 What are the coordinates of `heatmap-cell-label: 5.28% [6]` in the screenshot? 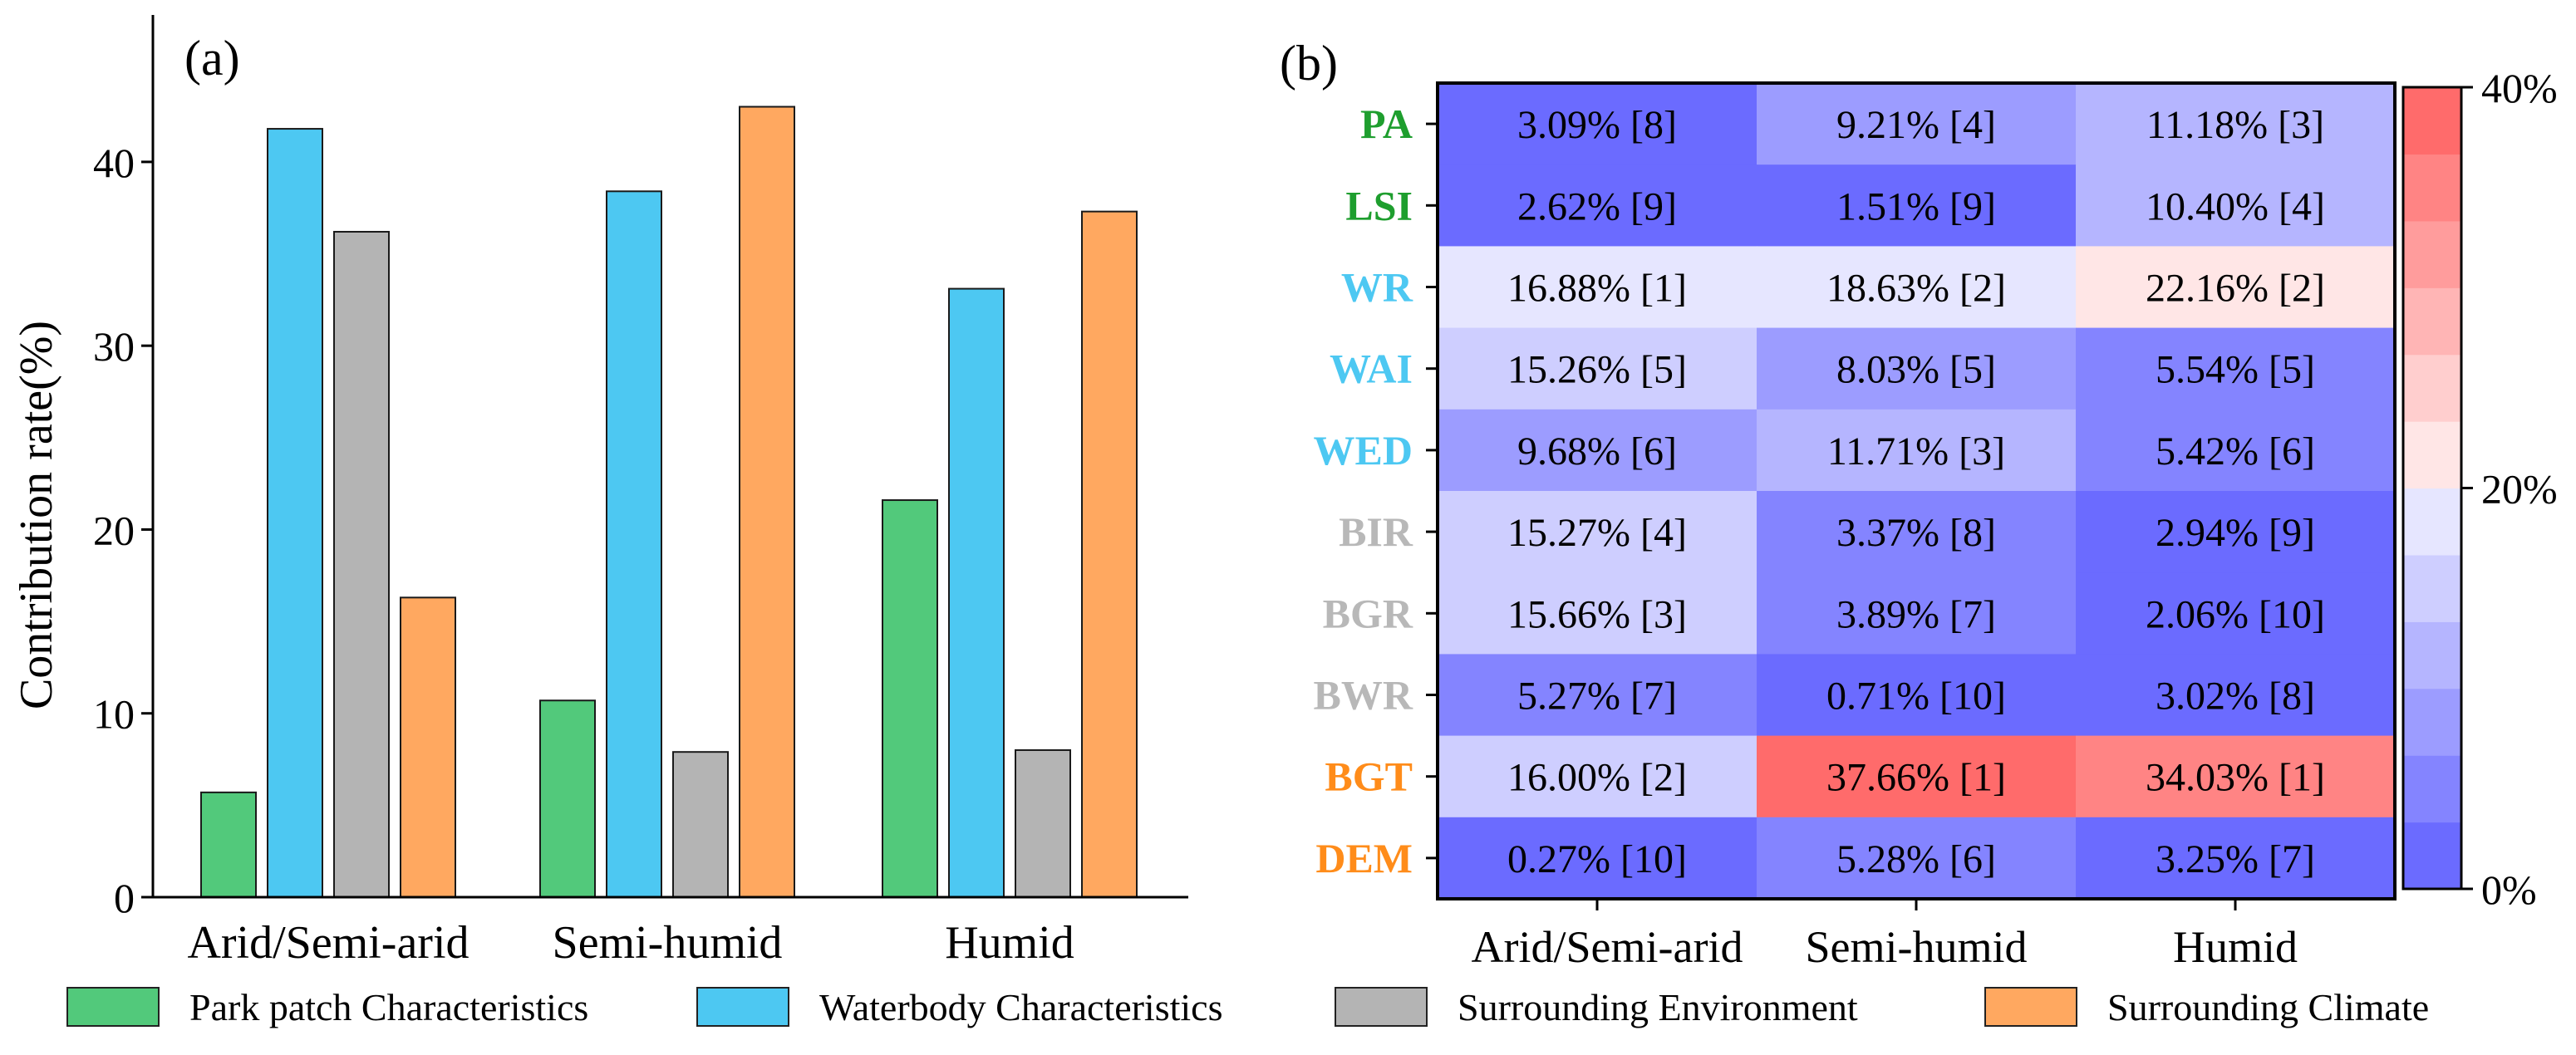 It's located at (1916, 859).